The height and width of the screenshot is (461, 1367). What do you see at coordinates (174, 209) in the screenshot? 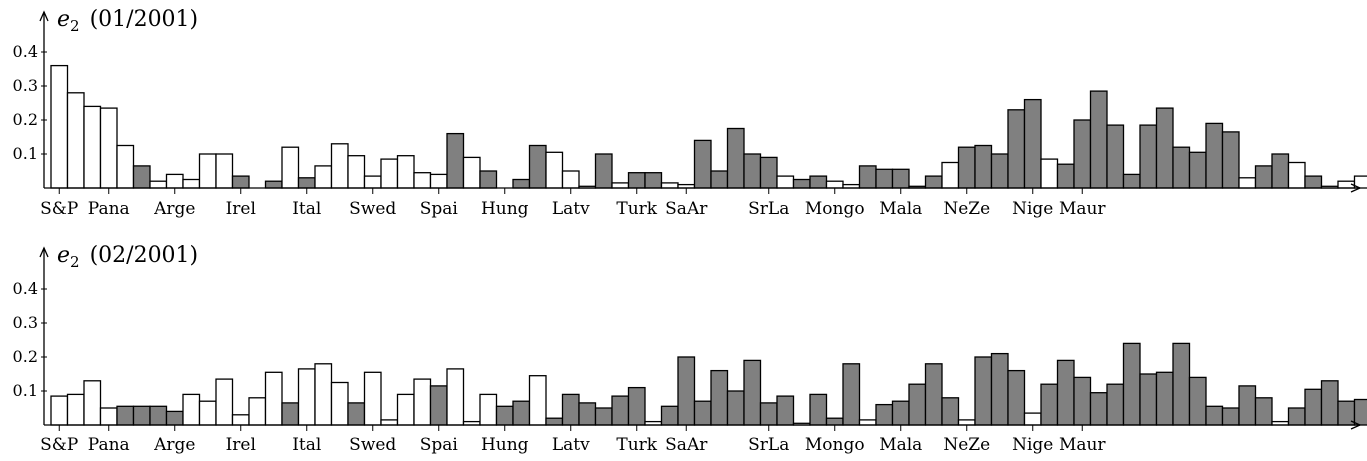
I see `x-tick-label: Arge` at bounding box center [174, 209].